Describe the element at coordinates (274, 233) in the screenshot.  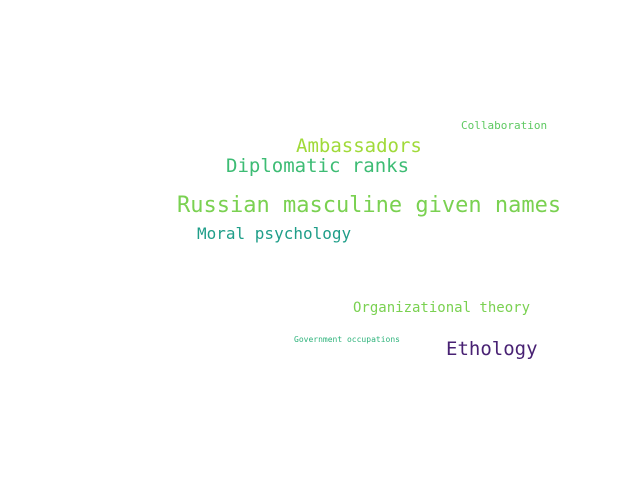
I see `word-moral-psychology: Moral psychology` at that location.